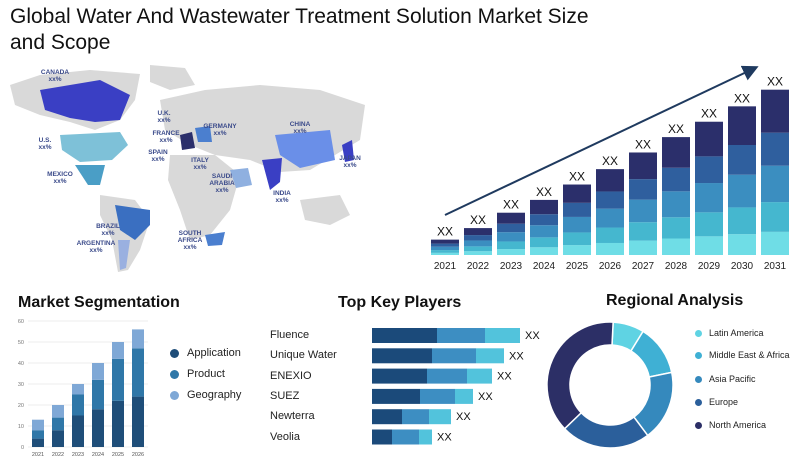 The height and width of the screenshot is (461, 800). What do you see at coordinates (610, 385) in the screenshot?
I see `regional-donut` at bounding box center [610, 385].